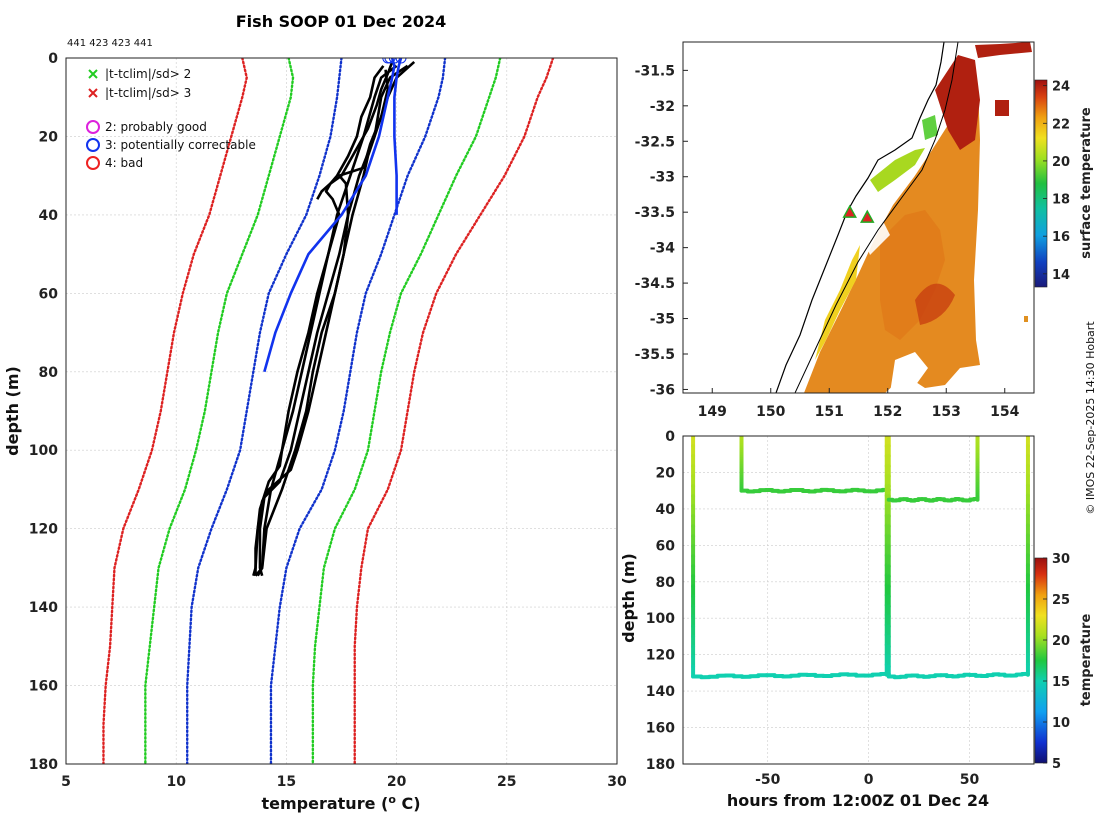  I want to click on coastline, so click(860, 217).